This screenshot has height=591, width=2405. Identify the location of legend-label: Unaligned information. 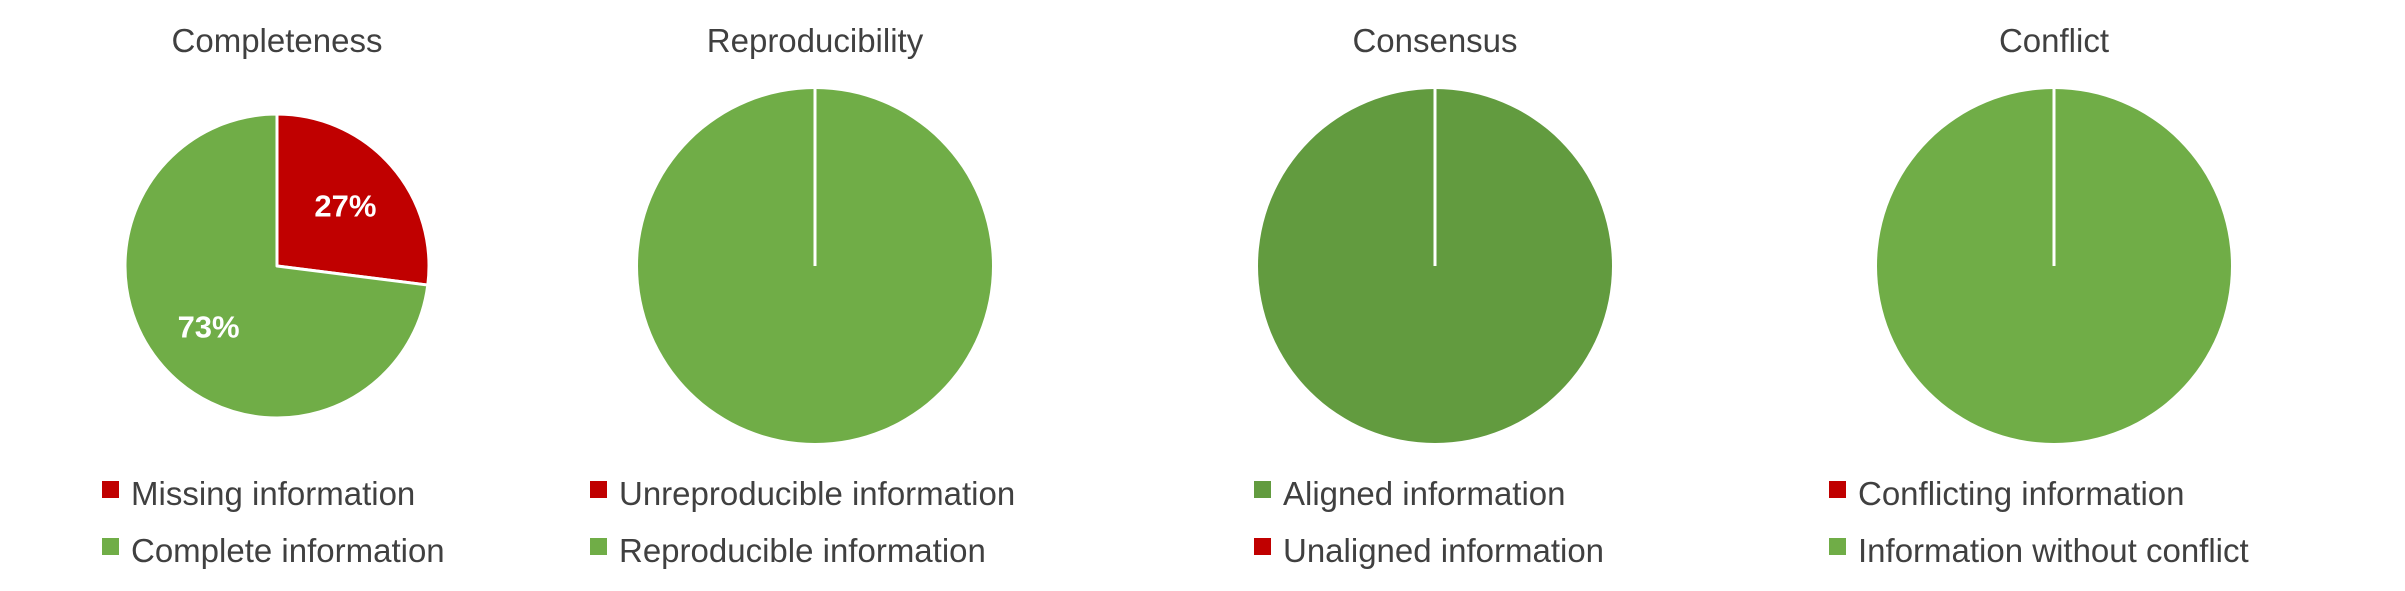
(1443, 550).